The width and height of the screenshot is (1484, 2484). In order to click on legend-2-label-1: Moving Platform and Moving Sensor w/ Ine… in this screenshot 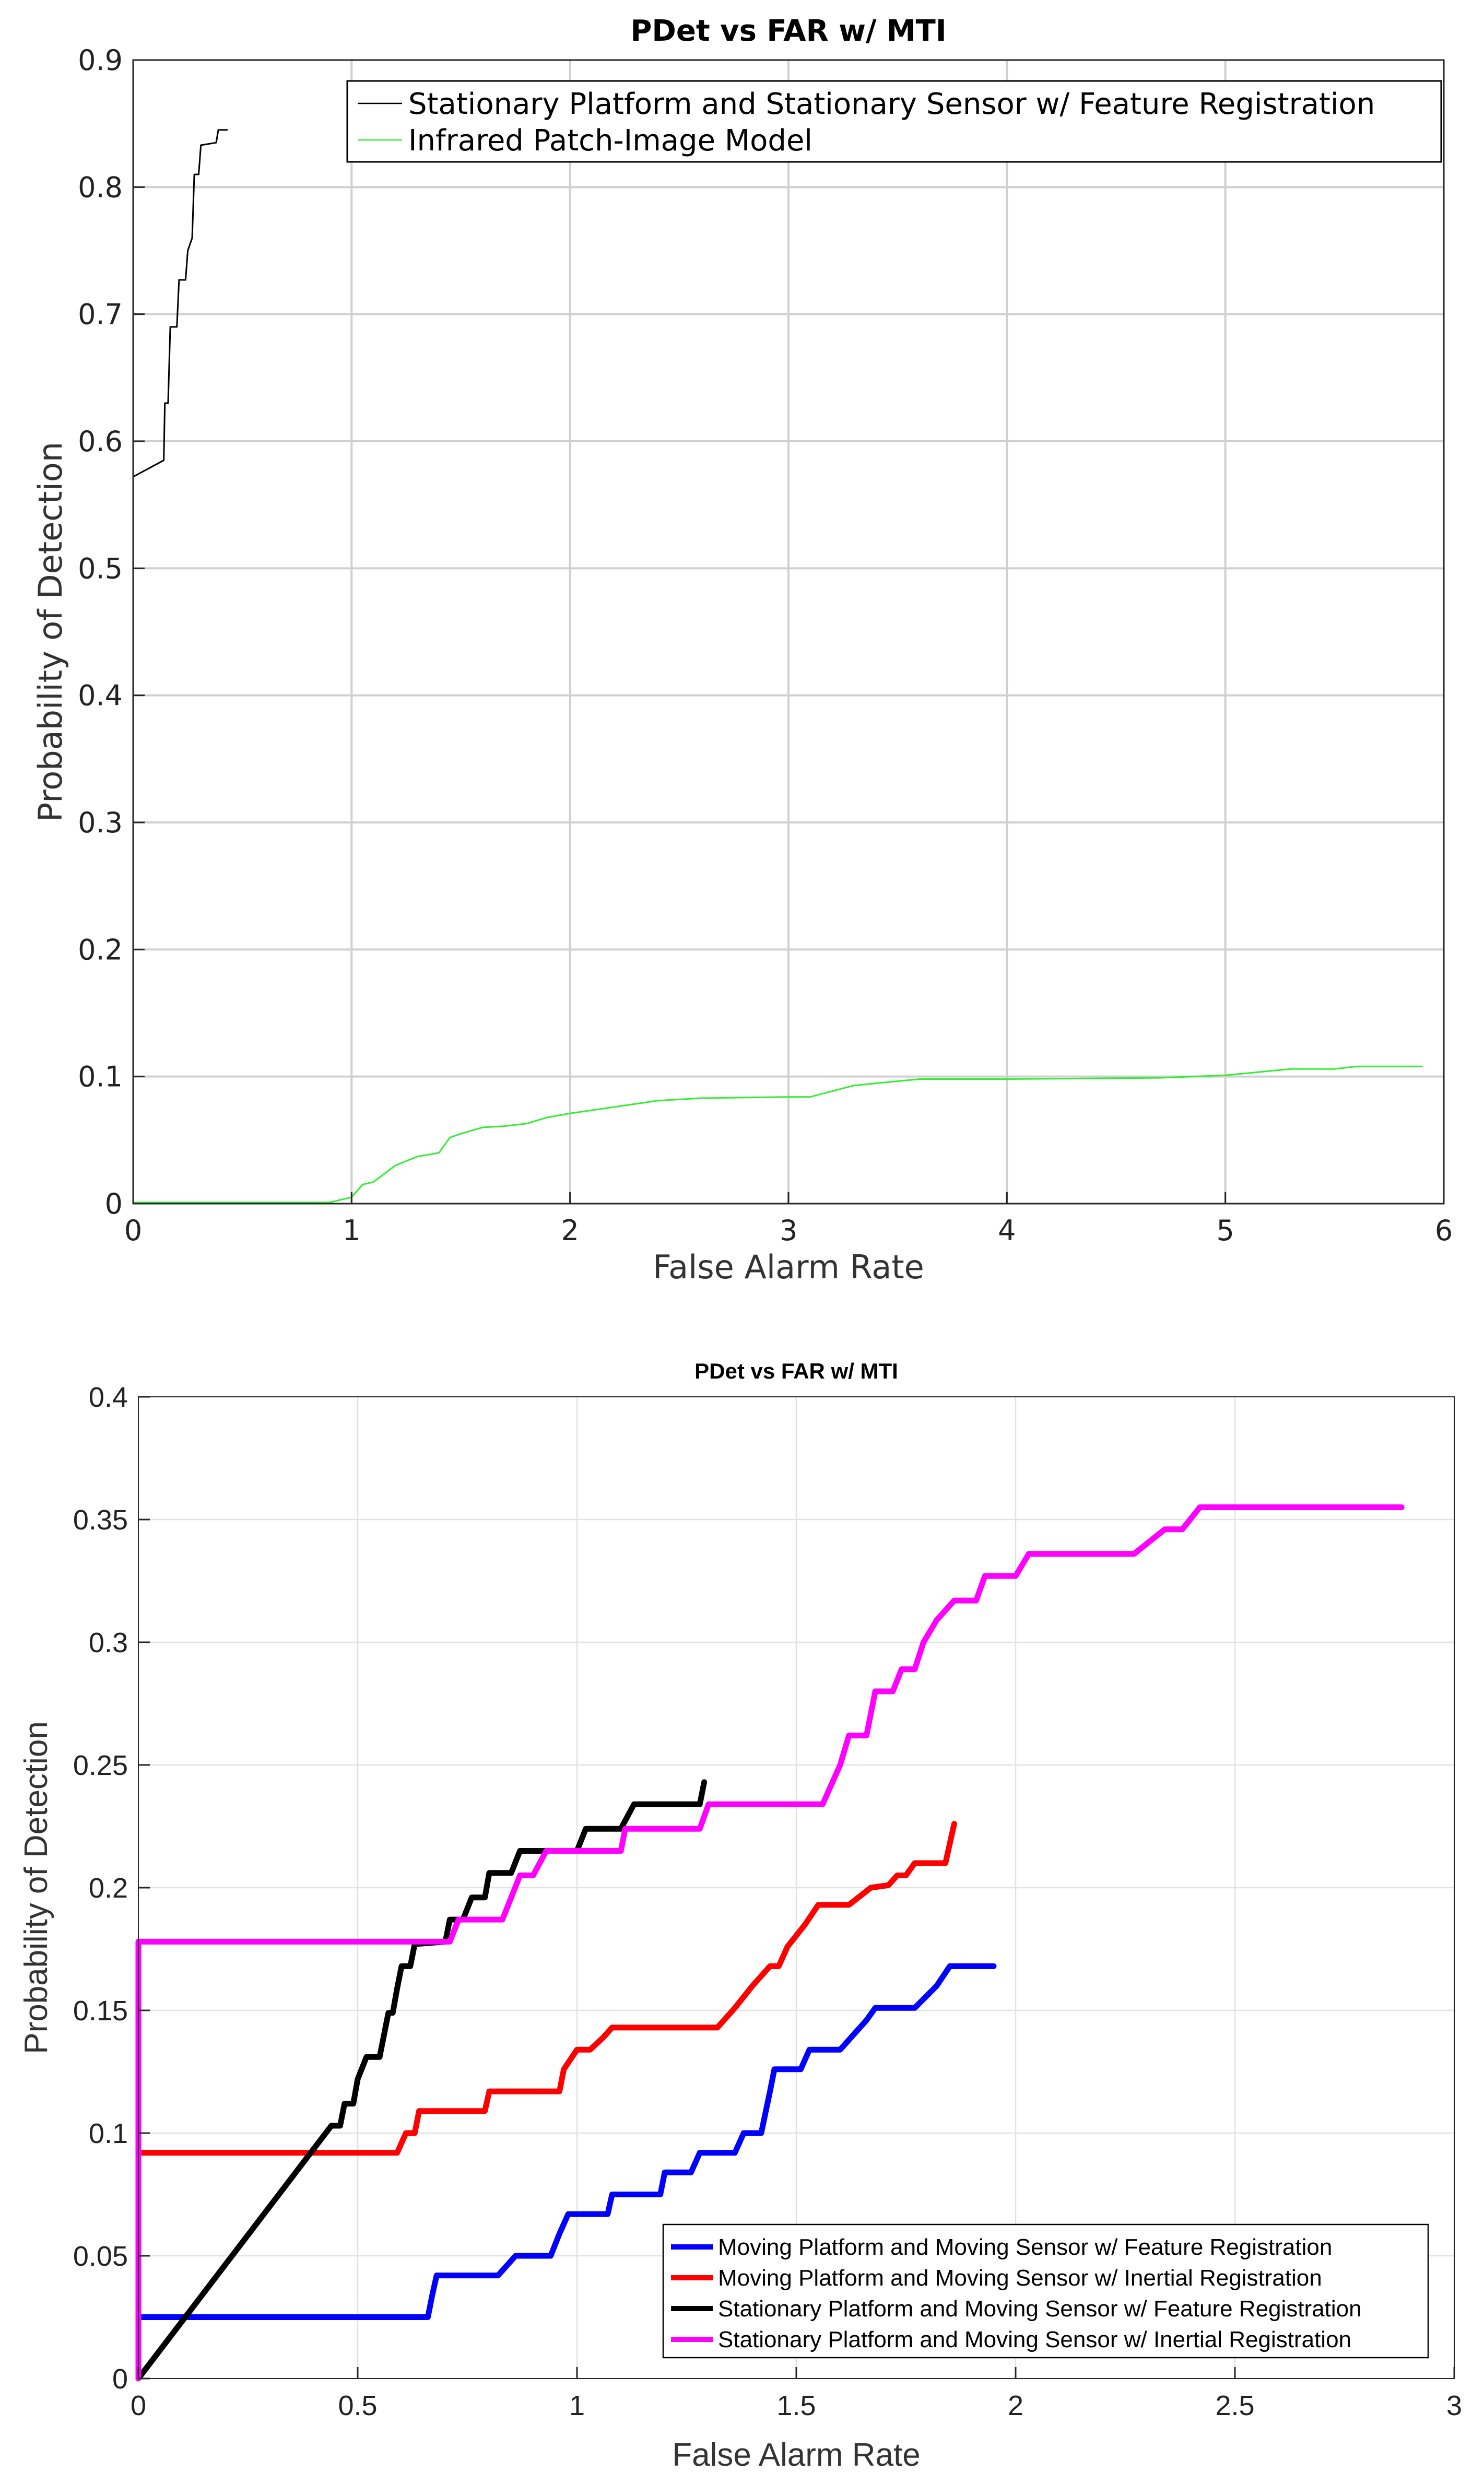, I will do `click(1020, 2278)`.